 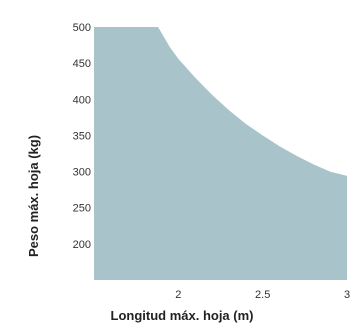 I want to click on x-axis-ticks: 2 2.5 3, so click(x=262, y=295).